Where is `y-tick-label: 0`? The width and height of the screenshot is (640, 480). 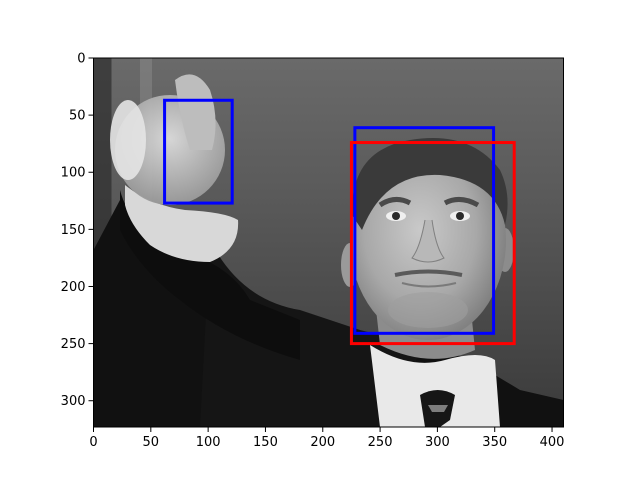
y-tick-label: 0 is located at coordinates (81, 59).